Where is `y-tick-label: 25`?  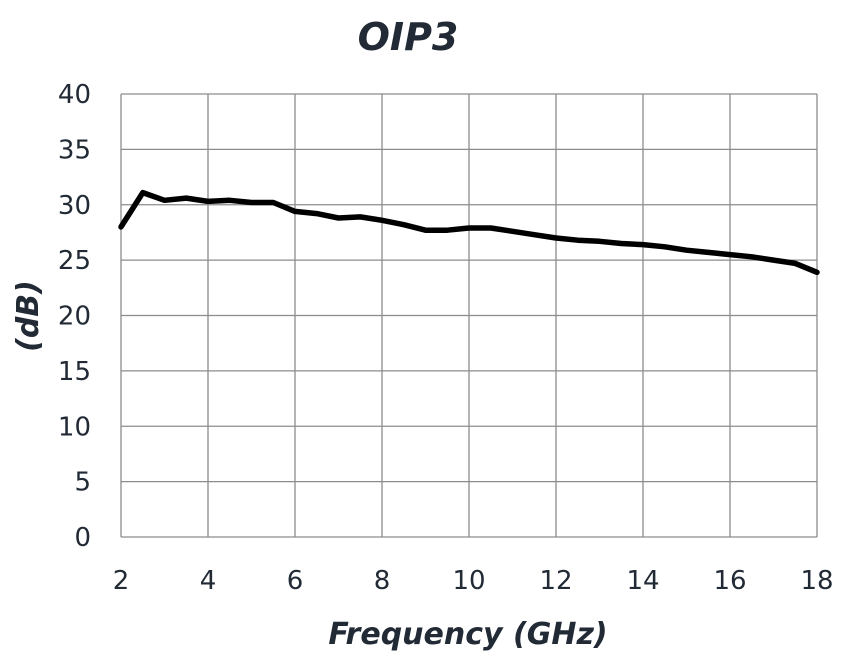
y-tick-label: 25 is located at coordinates (74, 261).